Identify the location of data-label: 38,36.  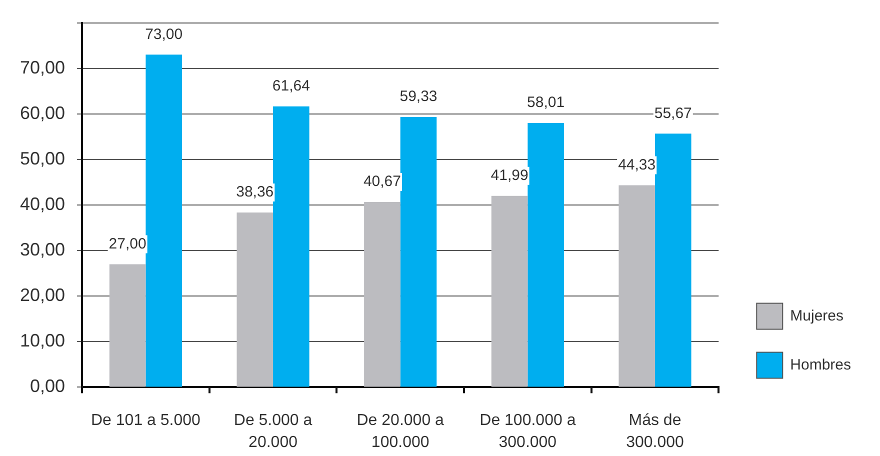
(255, 192).